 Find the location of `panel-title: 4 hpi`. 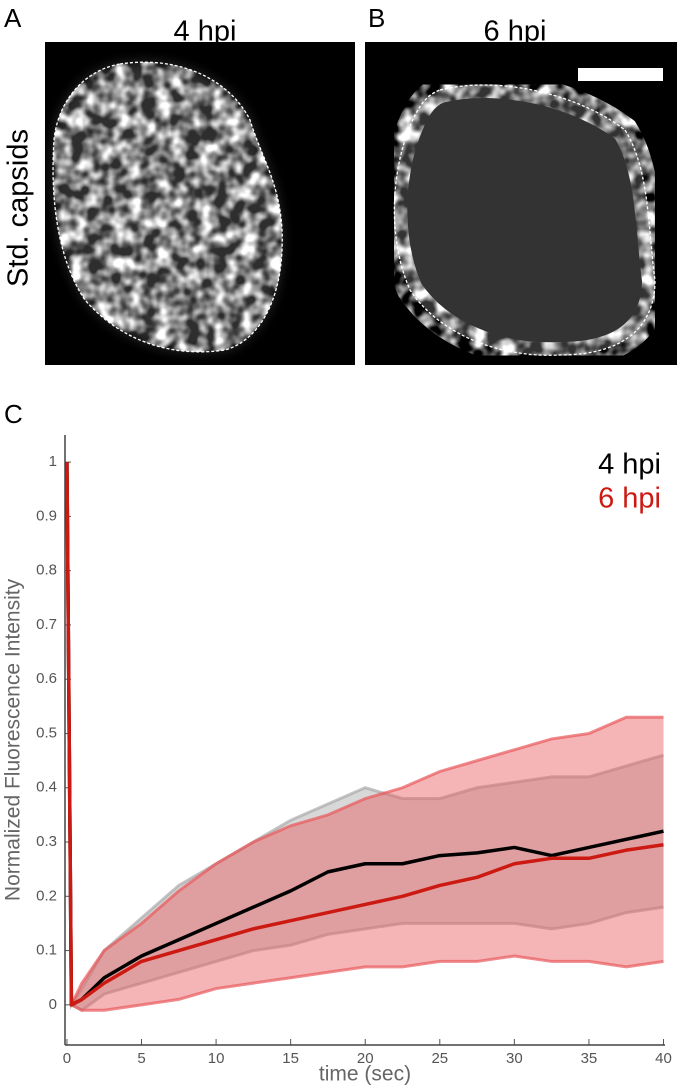

panel-title: 4 hpi is located at coordinates (205, 32).